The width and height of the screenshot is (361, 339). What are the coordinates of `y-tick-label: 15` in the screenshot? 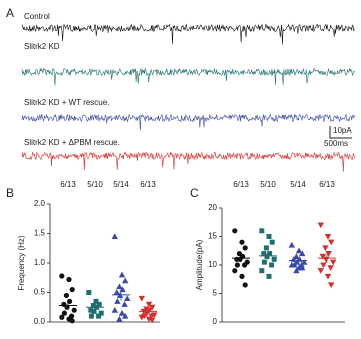 It's located at (212, 236).